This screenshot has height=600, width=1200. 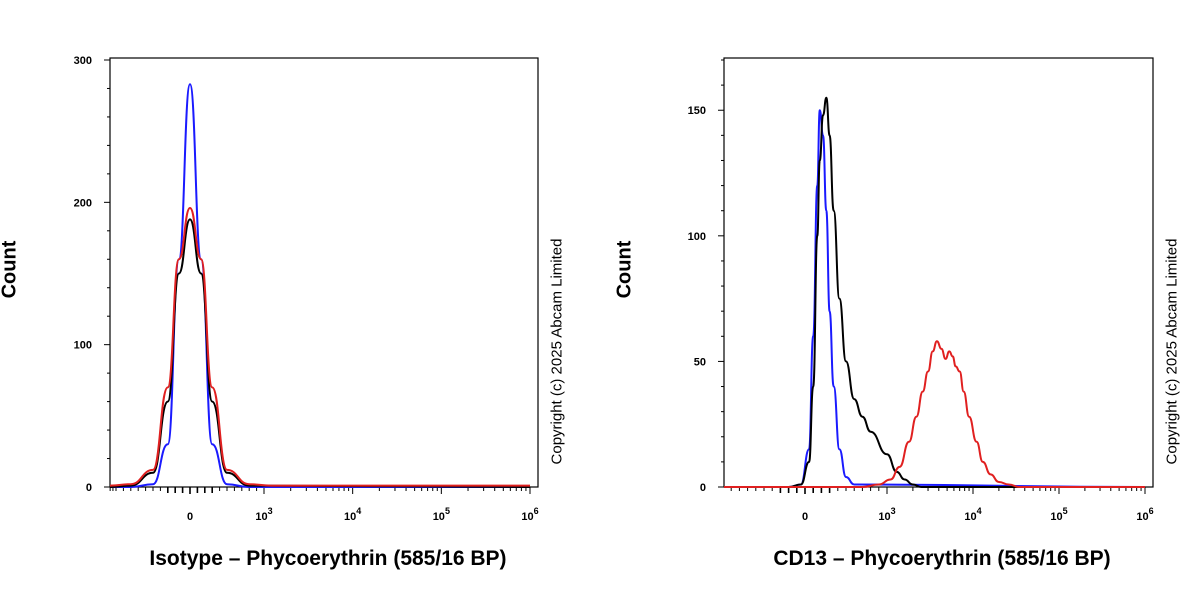 I want to click on y-tick-label: 300, so click(x=83, y=61).